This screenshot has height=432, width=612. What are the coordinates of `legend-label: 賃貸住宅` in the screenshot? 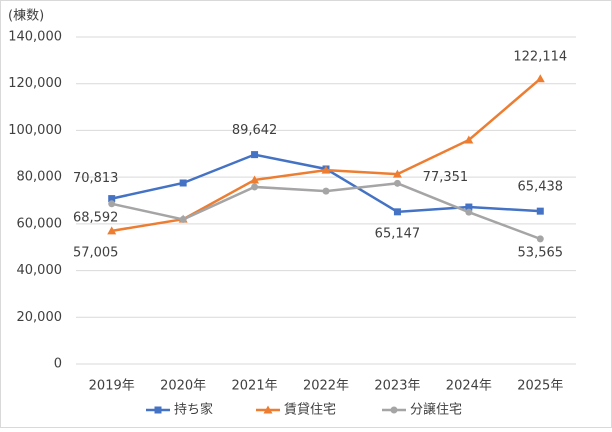 It's located at (310, 410).